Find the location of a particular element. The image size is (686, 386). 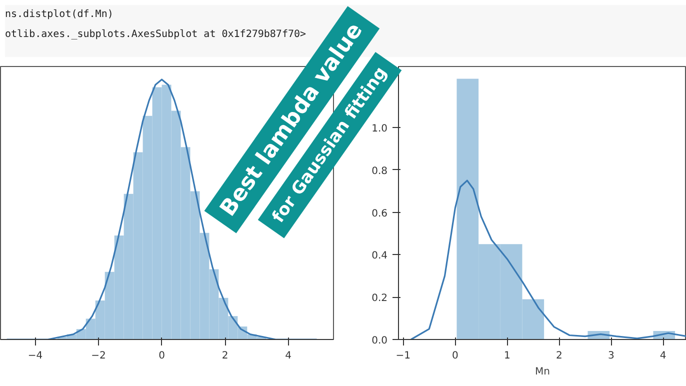

y-tick-label: 0.2 is located at coordinates (380, 298).